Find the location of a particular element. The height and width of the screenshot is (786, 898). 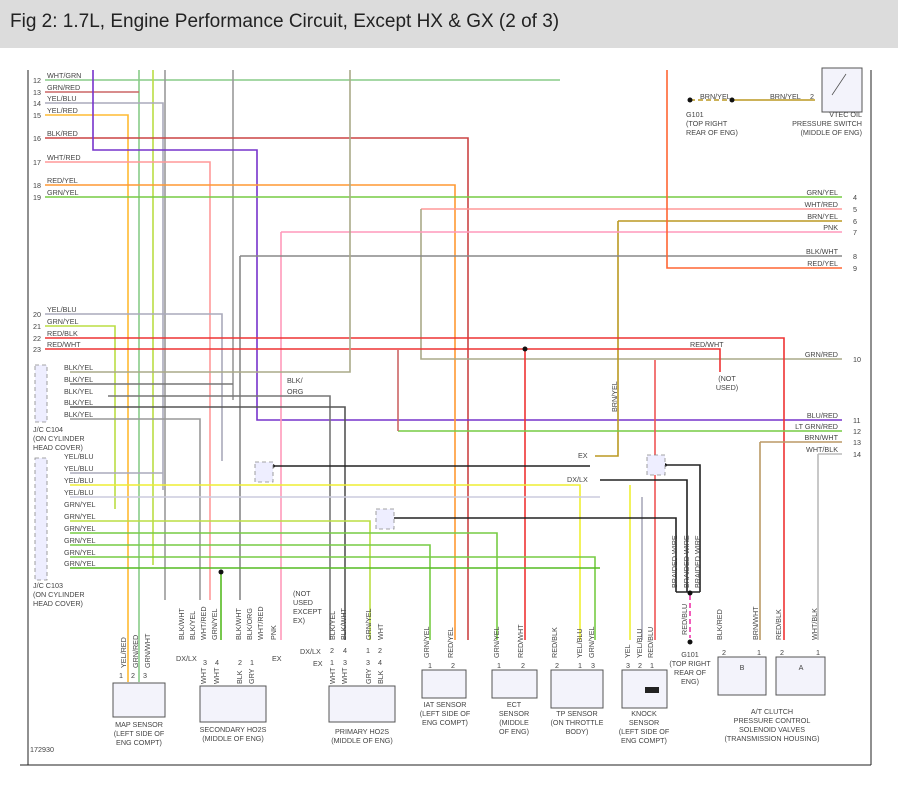

dxlx-label: DX/LX is located at coordinates (577, 479).